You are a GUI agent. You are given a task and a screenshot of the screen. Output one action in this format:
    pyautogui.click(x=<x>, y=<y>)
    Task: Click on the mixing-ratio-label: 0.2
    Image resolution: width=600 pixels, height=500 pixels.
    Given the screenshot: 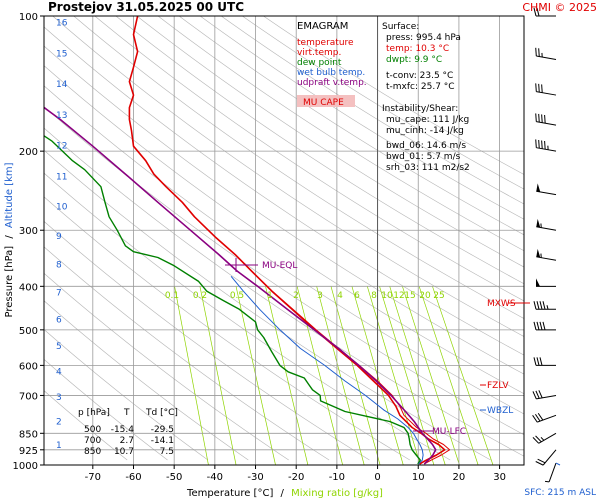 What is the action you would take?
    pyautogui.click(x=200, y=296)
    